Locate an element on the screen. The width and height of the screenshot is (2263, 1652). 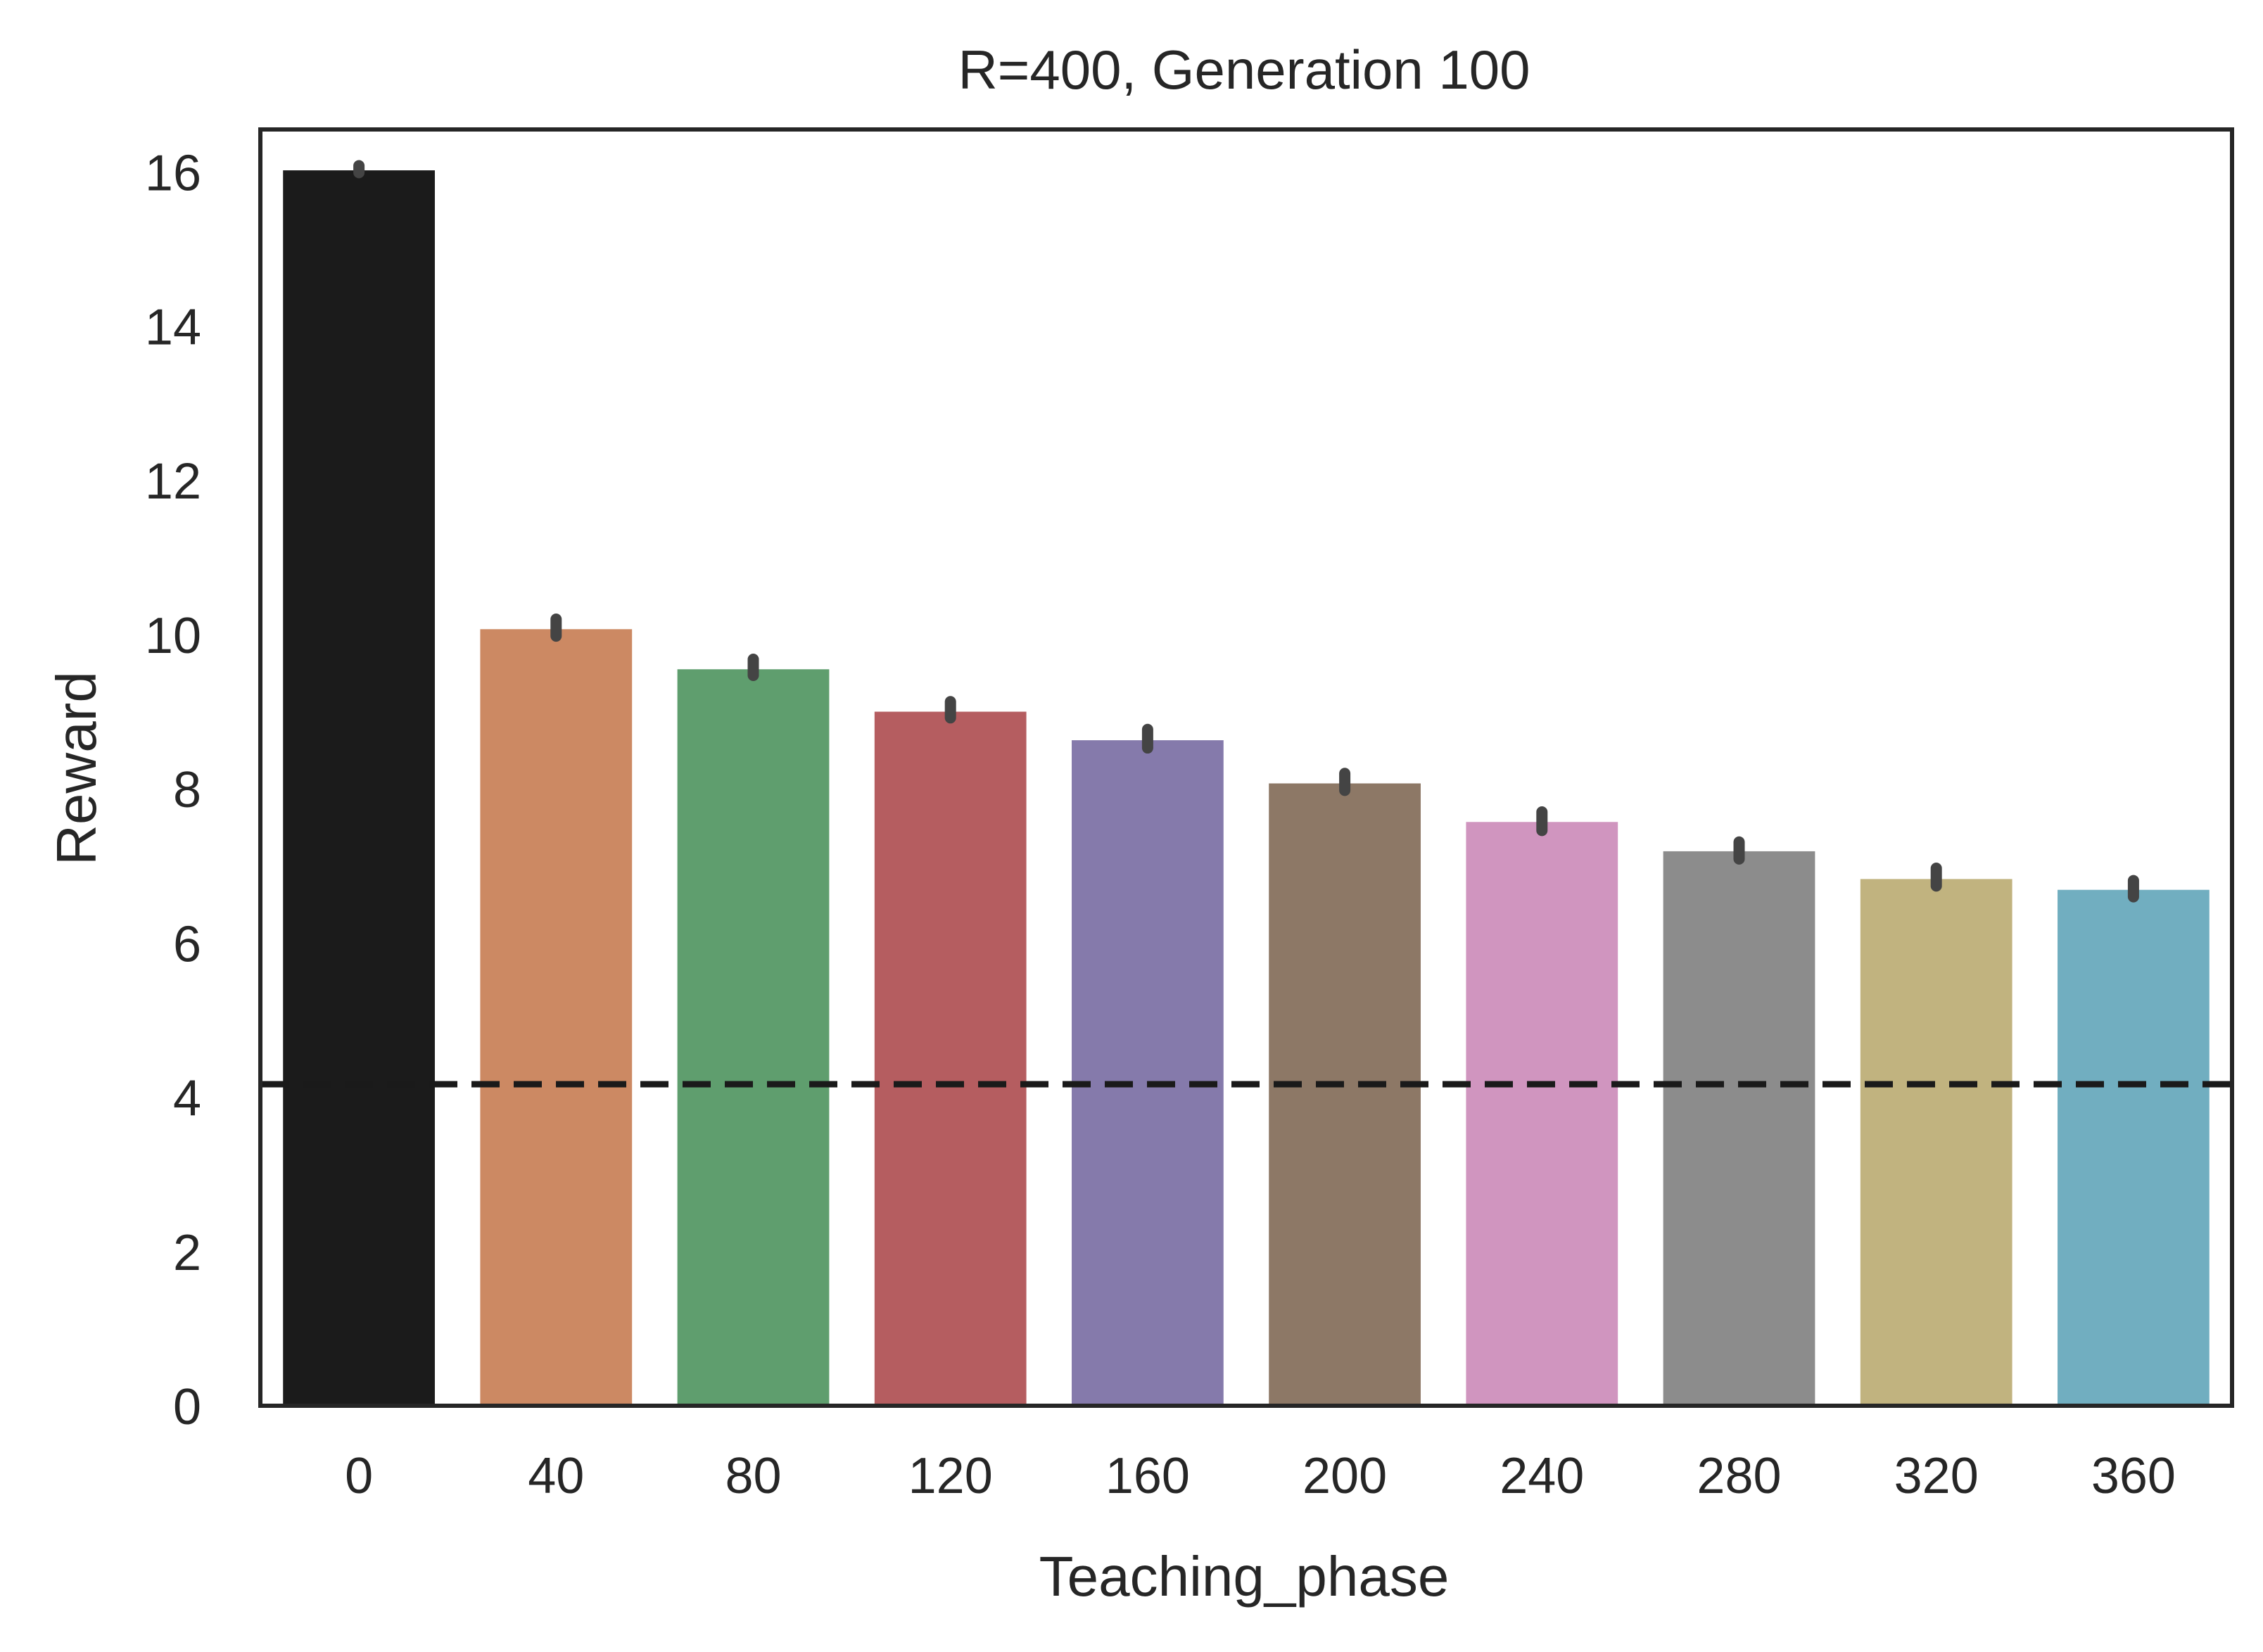
x-tick-label: 280 is located at coordinates (1739, 1476).